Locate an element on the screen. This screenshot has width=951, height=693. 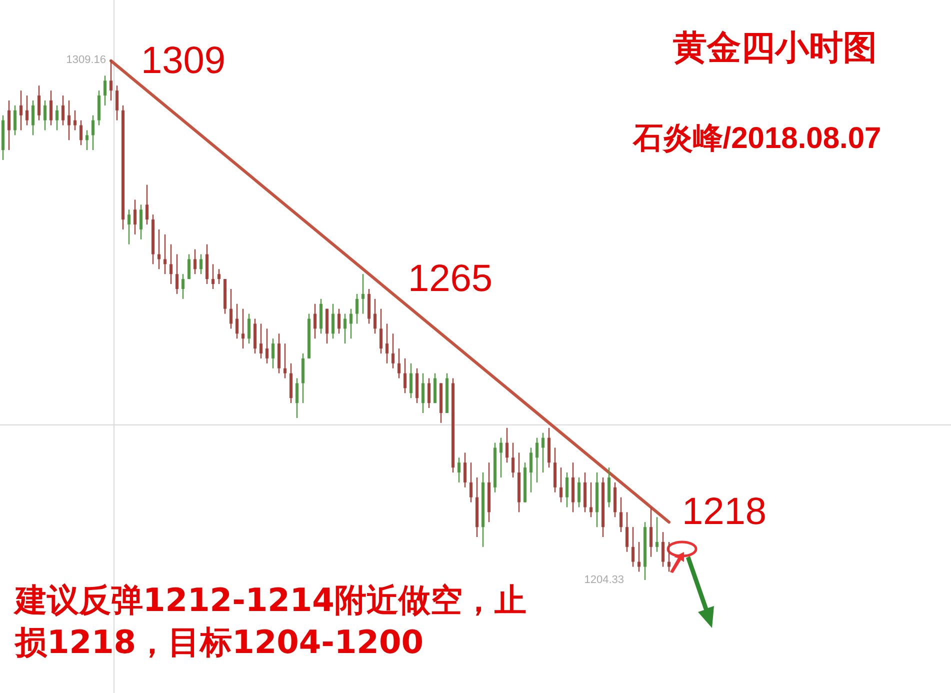
annotation: 1309 is located at coordinates (183, 61).